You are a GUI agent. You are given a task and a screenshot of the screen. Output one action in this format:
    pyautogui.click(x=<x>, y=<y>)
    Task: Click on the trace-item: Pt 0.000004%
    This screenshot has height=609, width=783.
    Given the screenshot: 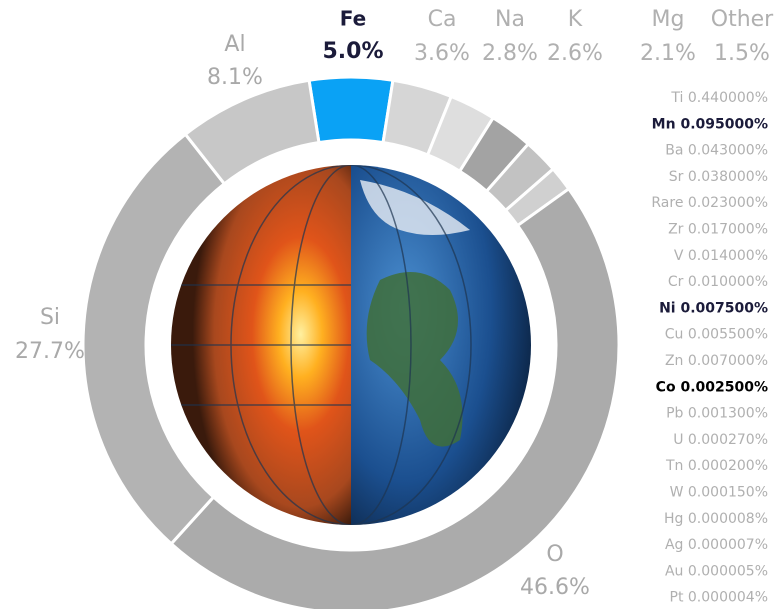 What is the action you would take?
    pyautogui.click(x=719, y=598)
    